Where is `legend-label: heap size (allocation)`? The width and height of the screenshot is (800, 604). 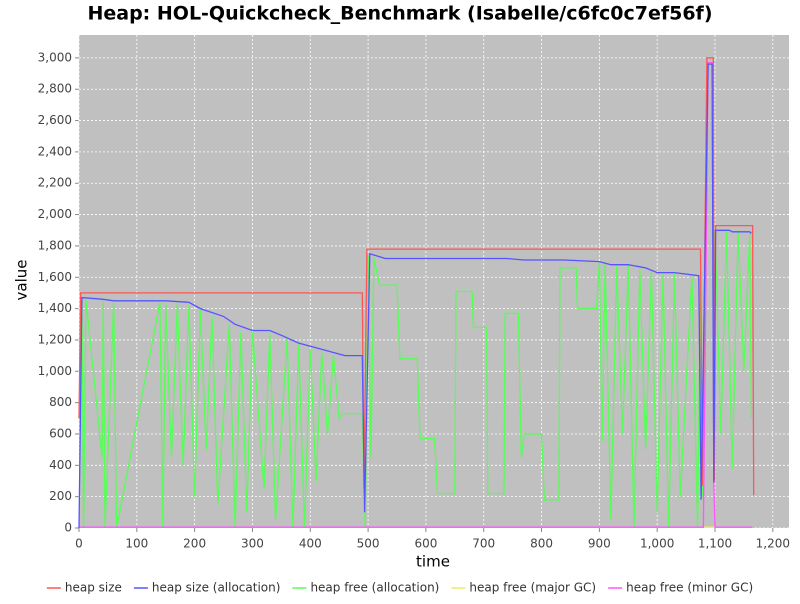
legend-label: heap size (allocation) is located at coordinates (216, 588).